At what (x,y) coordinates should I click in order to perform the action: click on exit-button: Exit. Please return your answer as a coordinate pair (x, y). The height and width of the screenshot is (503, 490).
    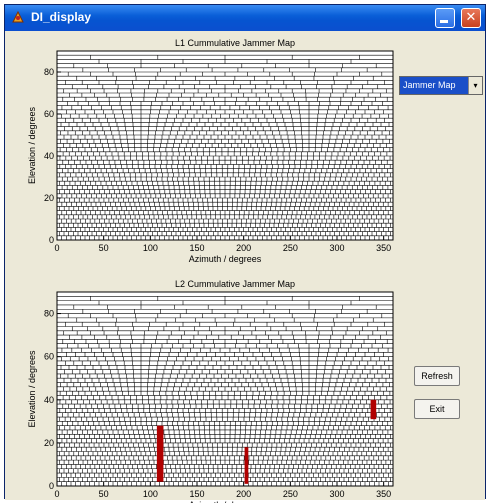
    Looking at the image, I should click on (437, 409).